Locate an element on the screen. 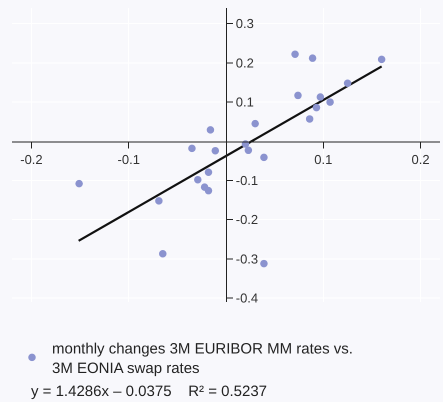  x-tick-label: -0.1 is located at coordinates (129, 160).